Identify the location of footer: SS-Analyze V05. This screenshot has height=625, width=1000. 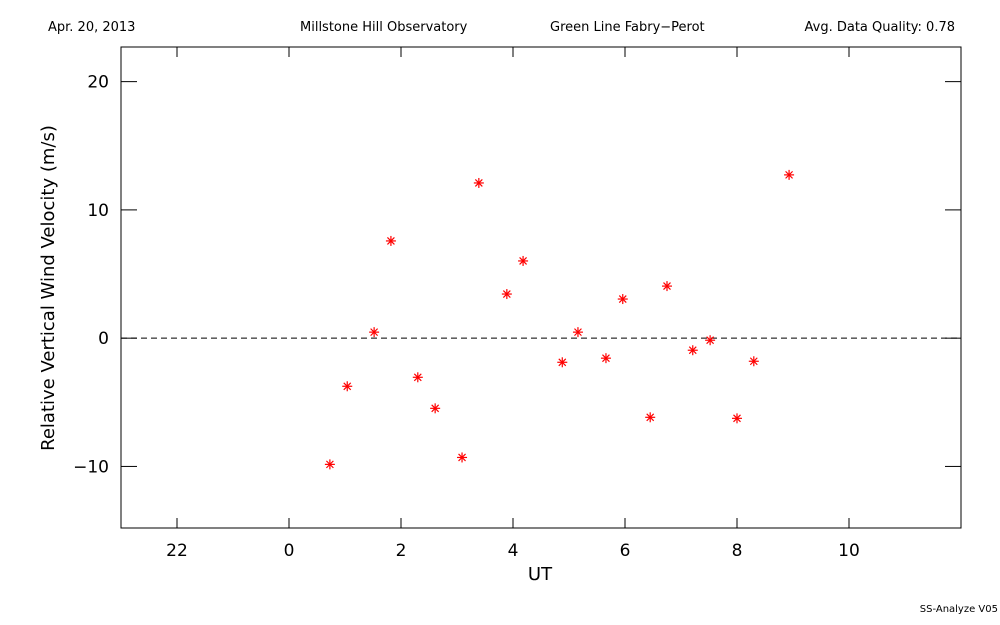
(959, 609).